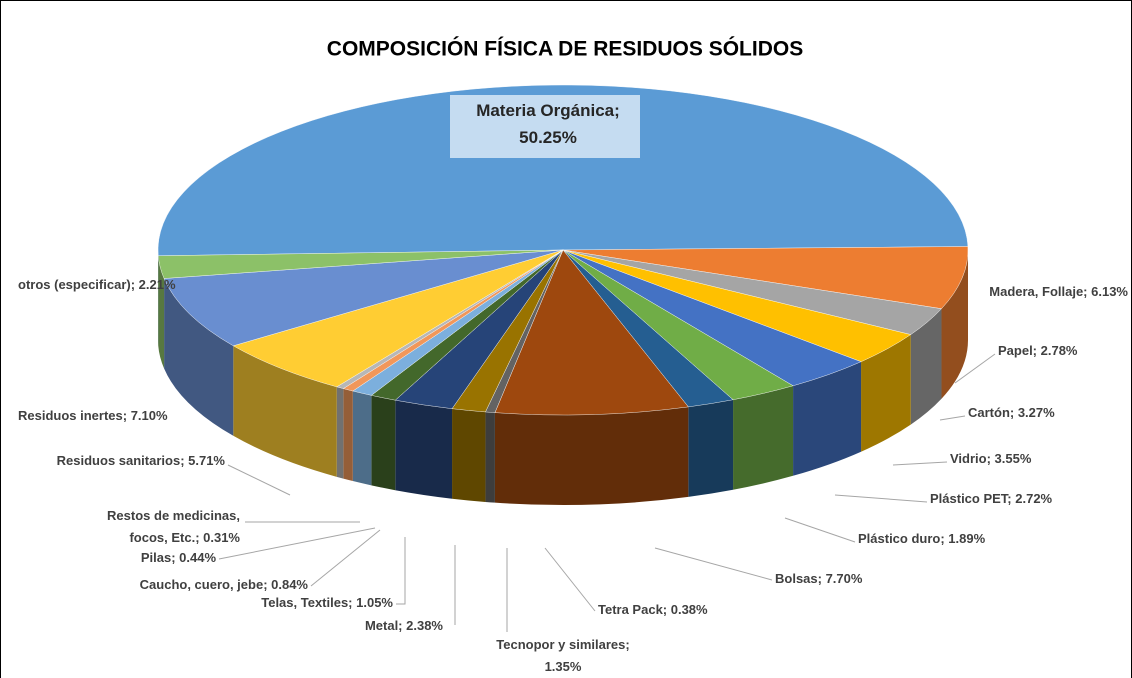 The width and height of the screenshot is (1132, 678). I want to click on data-label: Telas, Textiles; 1.05%, so click(327, 602).